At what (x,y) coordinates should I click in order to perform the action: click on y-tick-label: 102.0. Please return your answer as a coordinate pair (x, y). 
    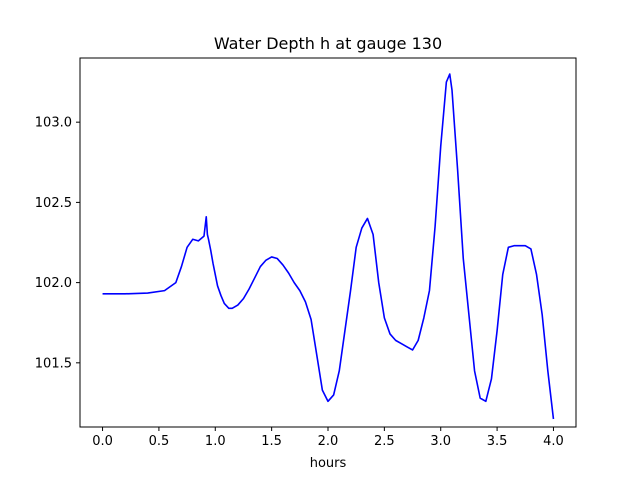
    Looking at the image, I should click on (53, 283).